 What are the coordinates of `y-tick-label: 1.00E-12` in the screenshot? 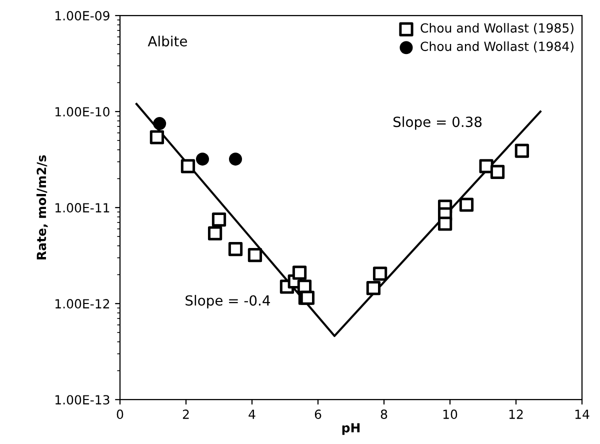 It's located at (83, 304).